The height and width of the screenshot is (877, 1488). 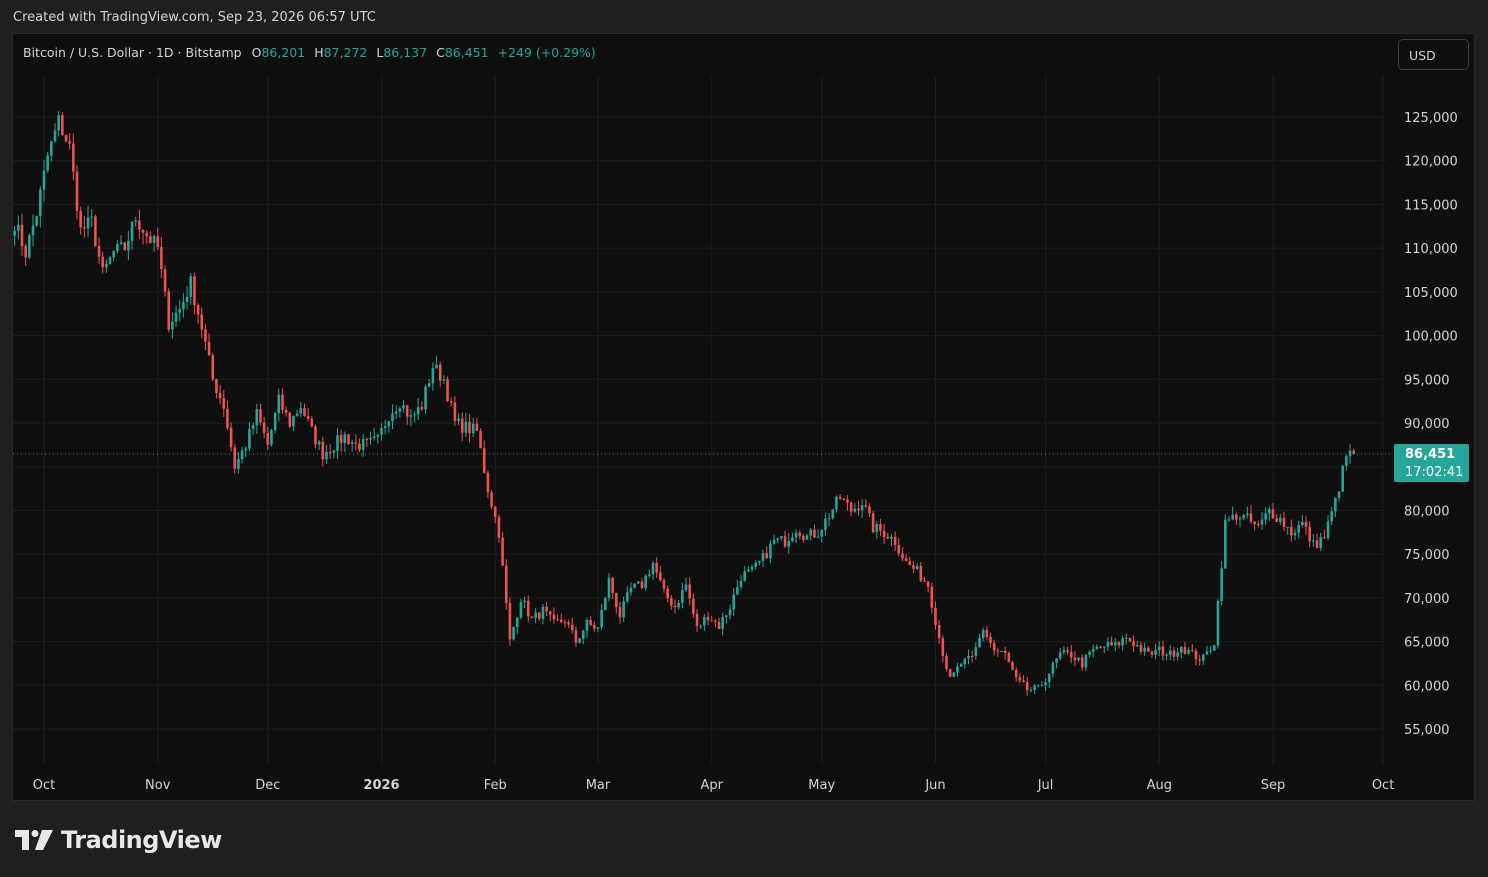 I want to click on x-tick-label: Jun, so click(x=934, y=785).